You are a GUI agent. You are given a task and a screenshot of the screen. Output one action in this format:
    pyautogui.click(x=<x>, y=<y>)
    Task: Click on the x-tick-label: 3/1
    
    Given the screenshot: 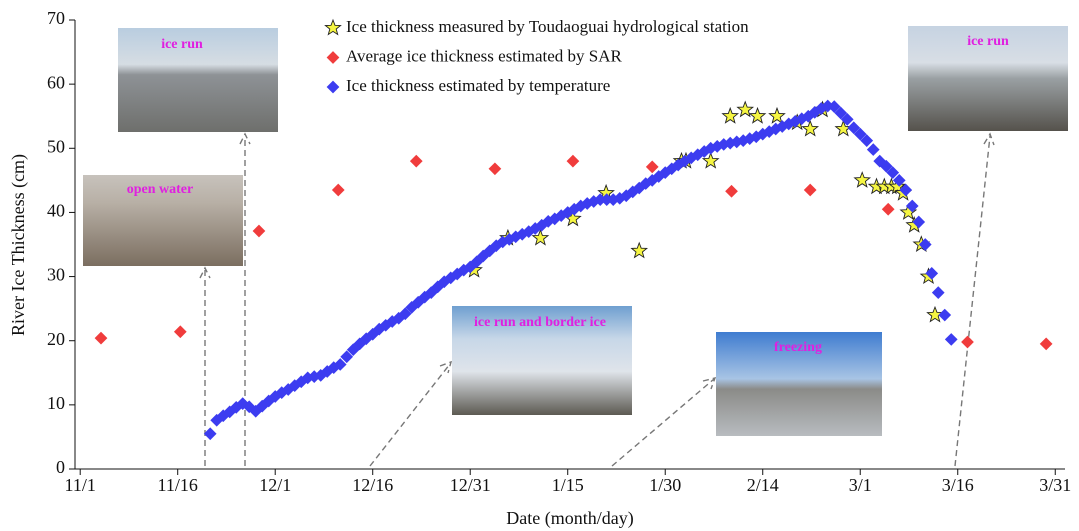 What is the action you would take?
    pyautogui.click(x=860, y=485)
    